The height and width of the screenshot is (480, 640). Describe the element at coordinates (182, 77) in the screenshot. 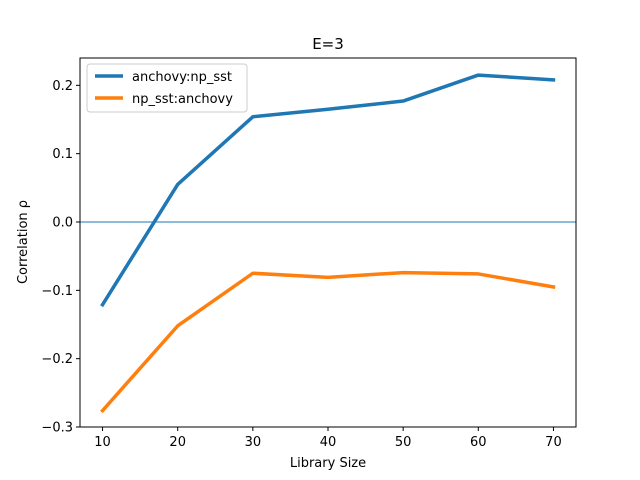

I see `legend-label-0: anchovy:np_sst` at that location.